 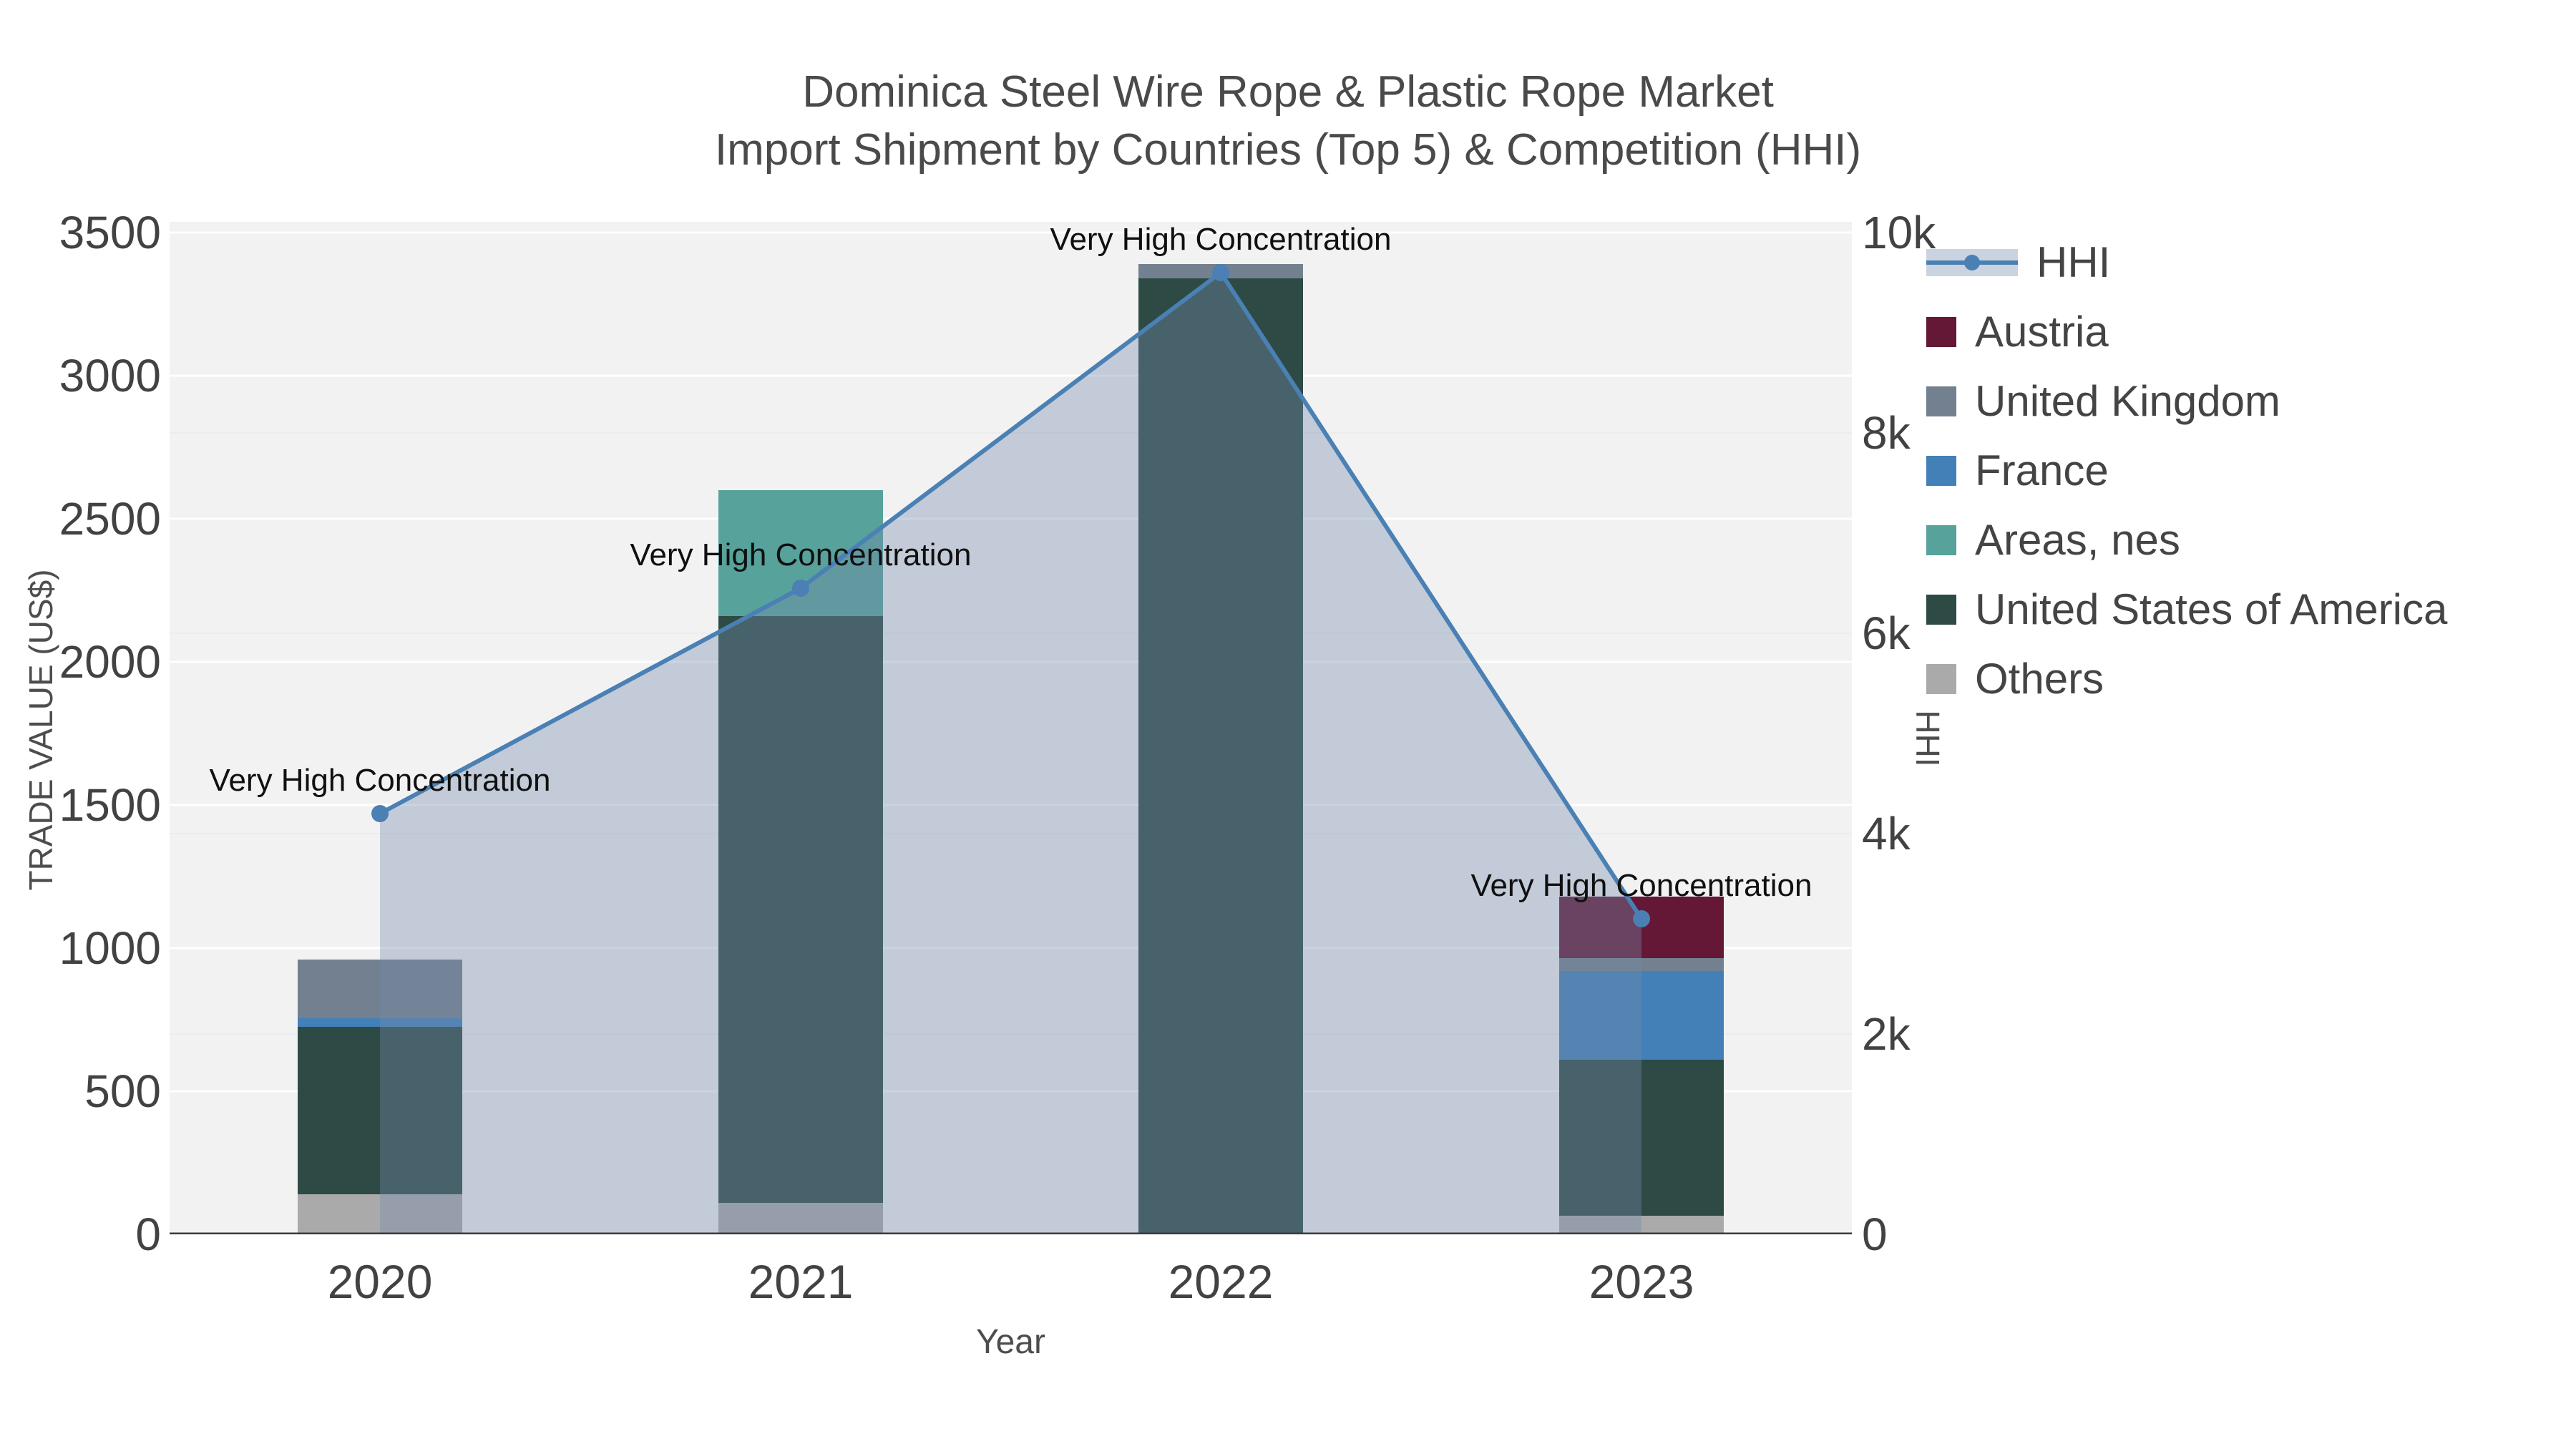 What do you see at coordinates (1886, 833) in the screenshot?
I see `right-tick-4k: 4k` at bounding box center [1886, 833].